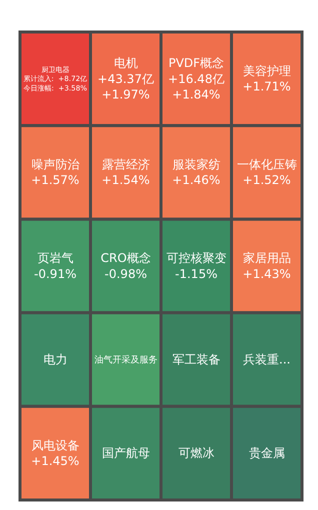 The width and height of the screenshot is (318, 510). I want to click on category-label: 可控核聚变, so click(196, 258).